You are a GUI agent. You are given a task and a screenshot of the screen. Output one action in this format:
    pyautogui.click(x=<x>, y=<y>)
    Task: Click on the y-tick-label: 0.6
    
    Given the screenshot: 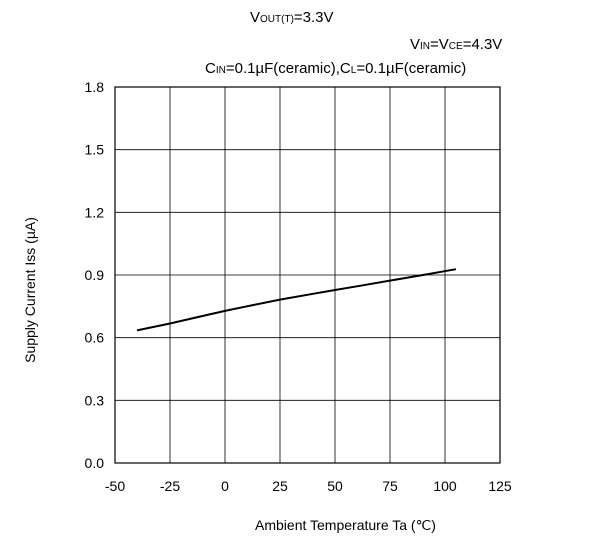 What is the action you would take?
    pyautogui.click(x=95, y=338)
    